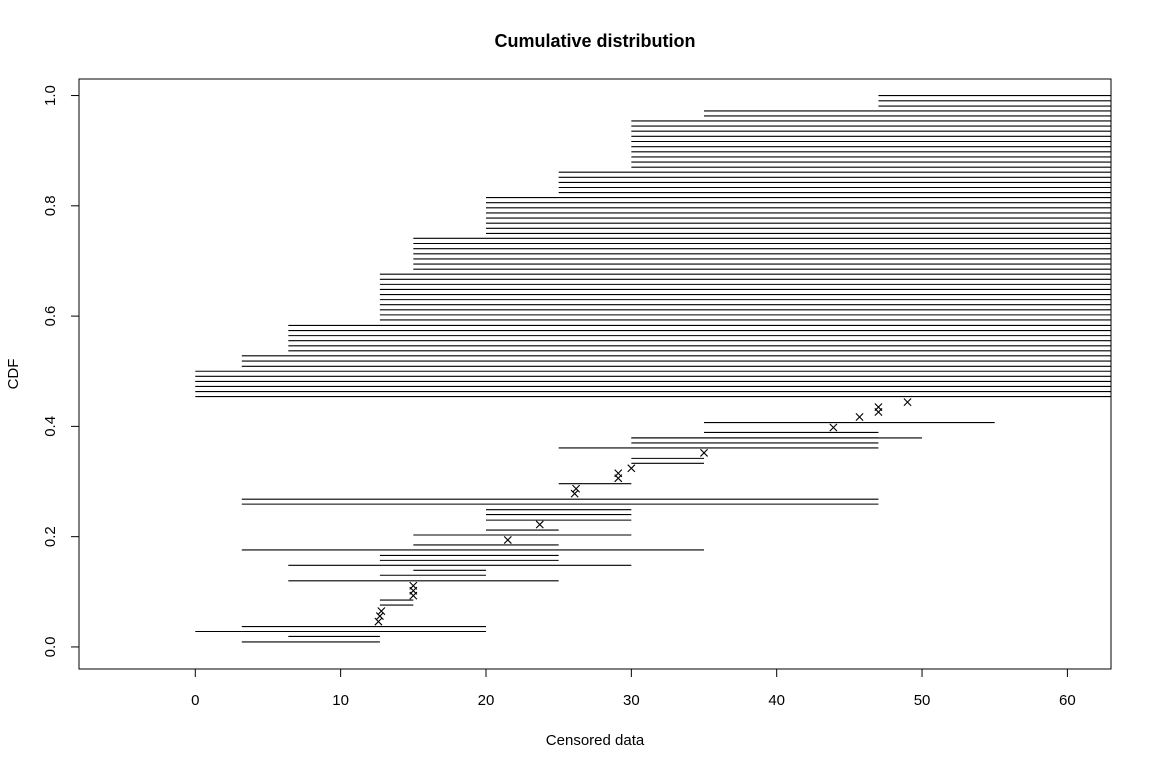 The width and height of the screenshot is (1152, 768). I want to click on x-tick-label: 0, so click(195, 700).